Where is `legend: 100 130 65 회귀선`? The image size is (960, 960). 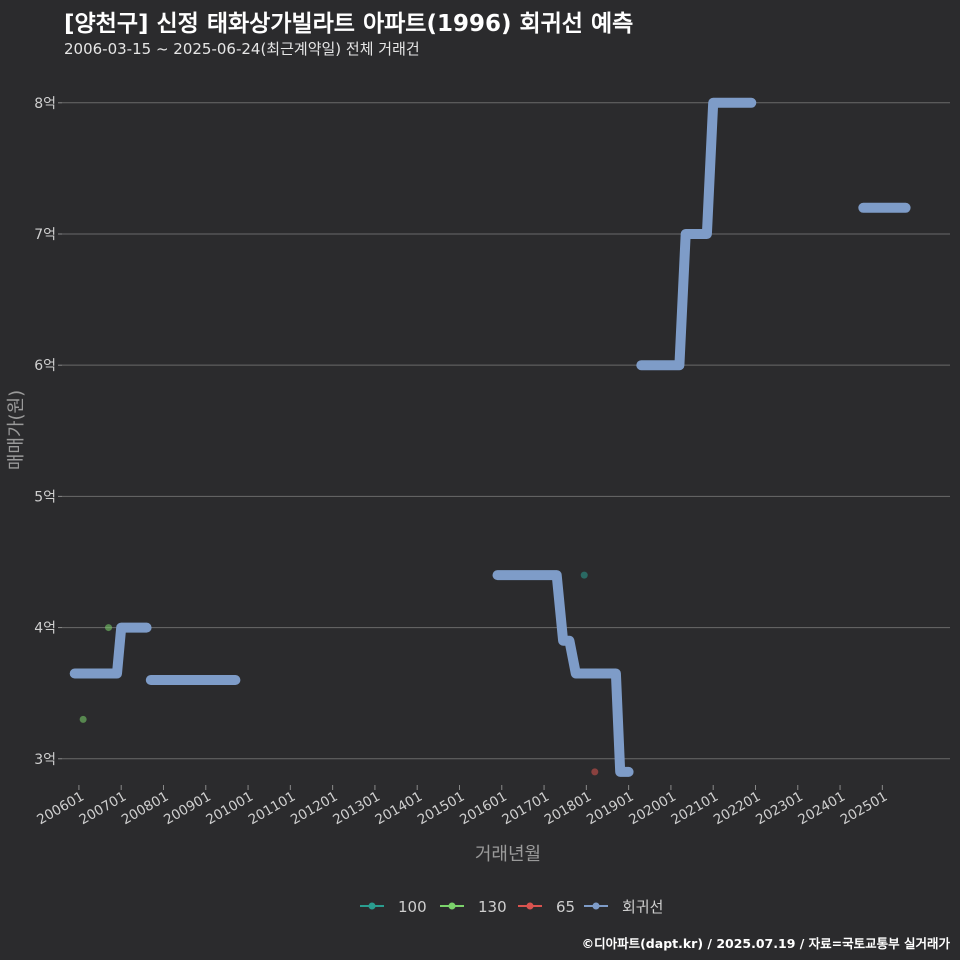 legend: 100 130 65 회귀선 is located at coordinates (511, 907).